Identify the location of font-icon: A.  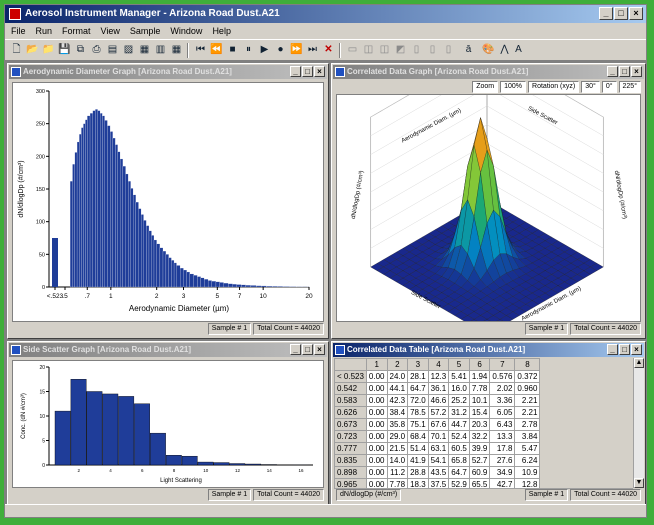
(518, 49).